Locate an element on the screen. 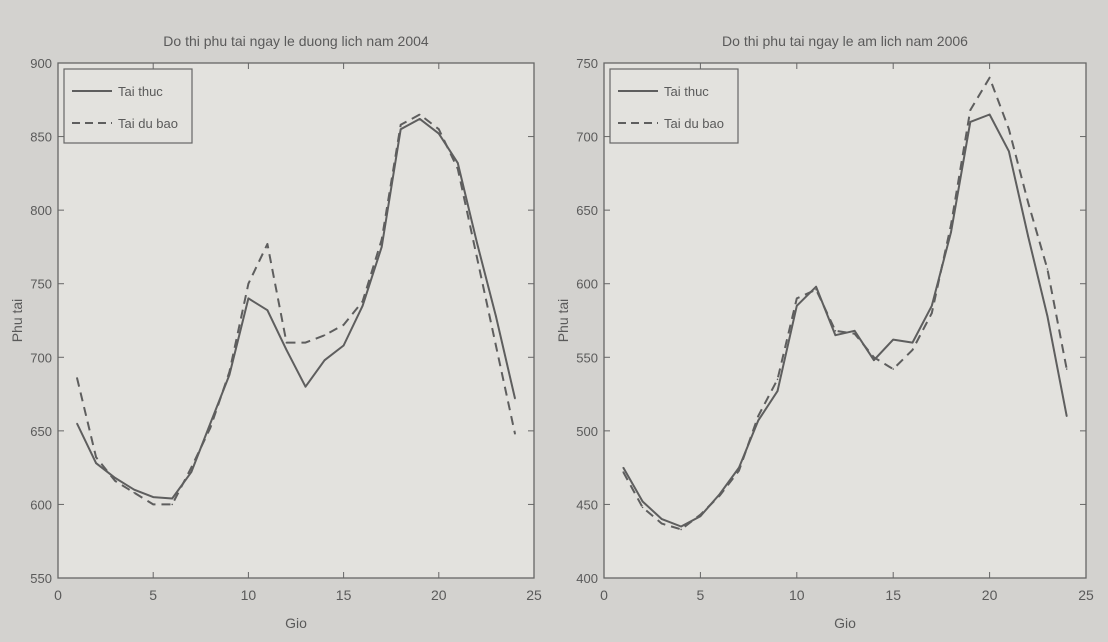 The width and height of the screenshot is (1108, 642). y-tick-label: 850 is located at coordinates (41, 137).